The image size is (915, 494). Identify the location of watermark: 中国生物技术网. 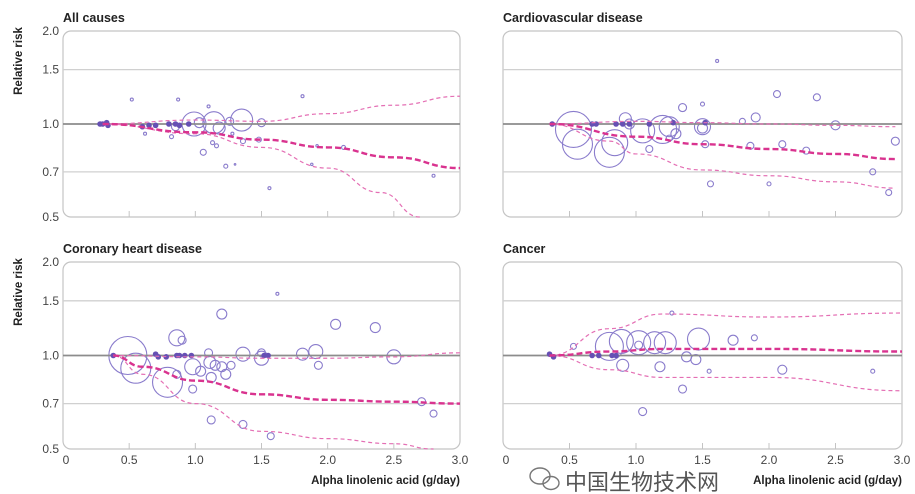
(624, 480).